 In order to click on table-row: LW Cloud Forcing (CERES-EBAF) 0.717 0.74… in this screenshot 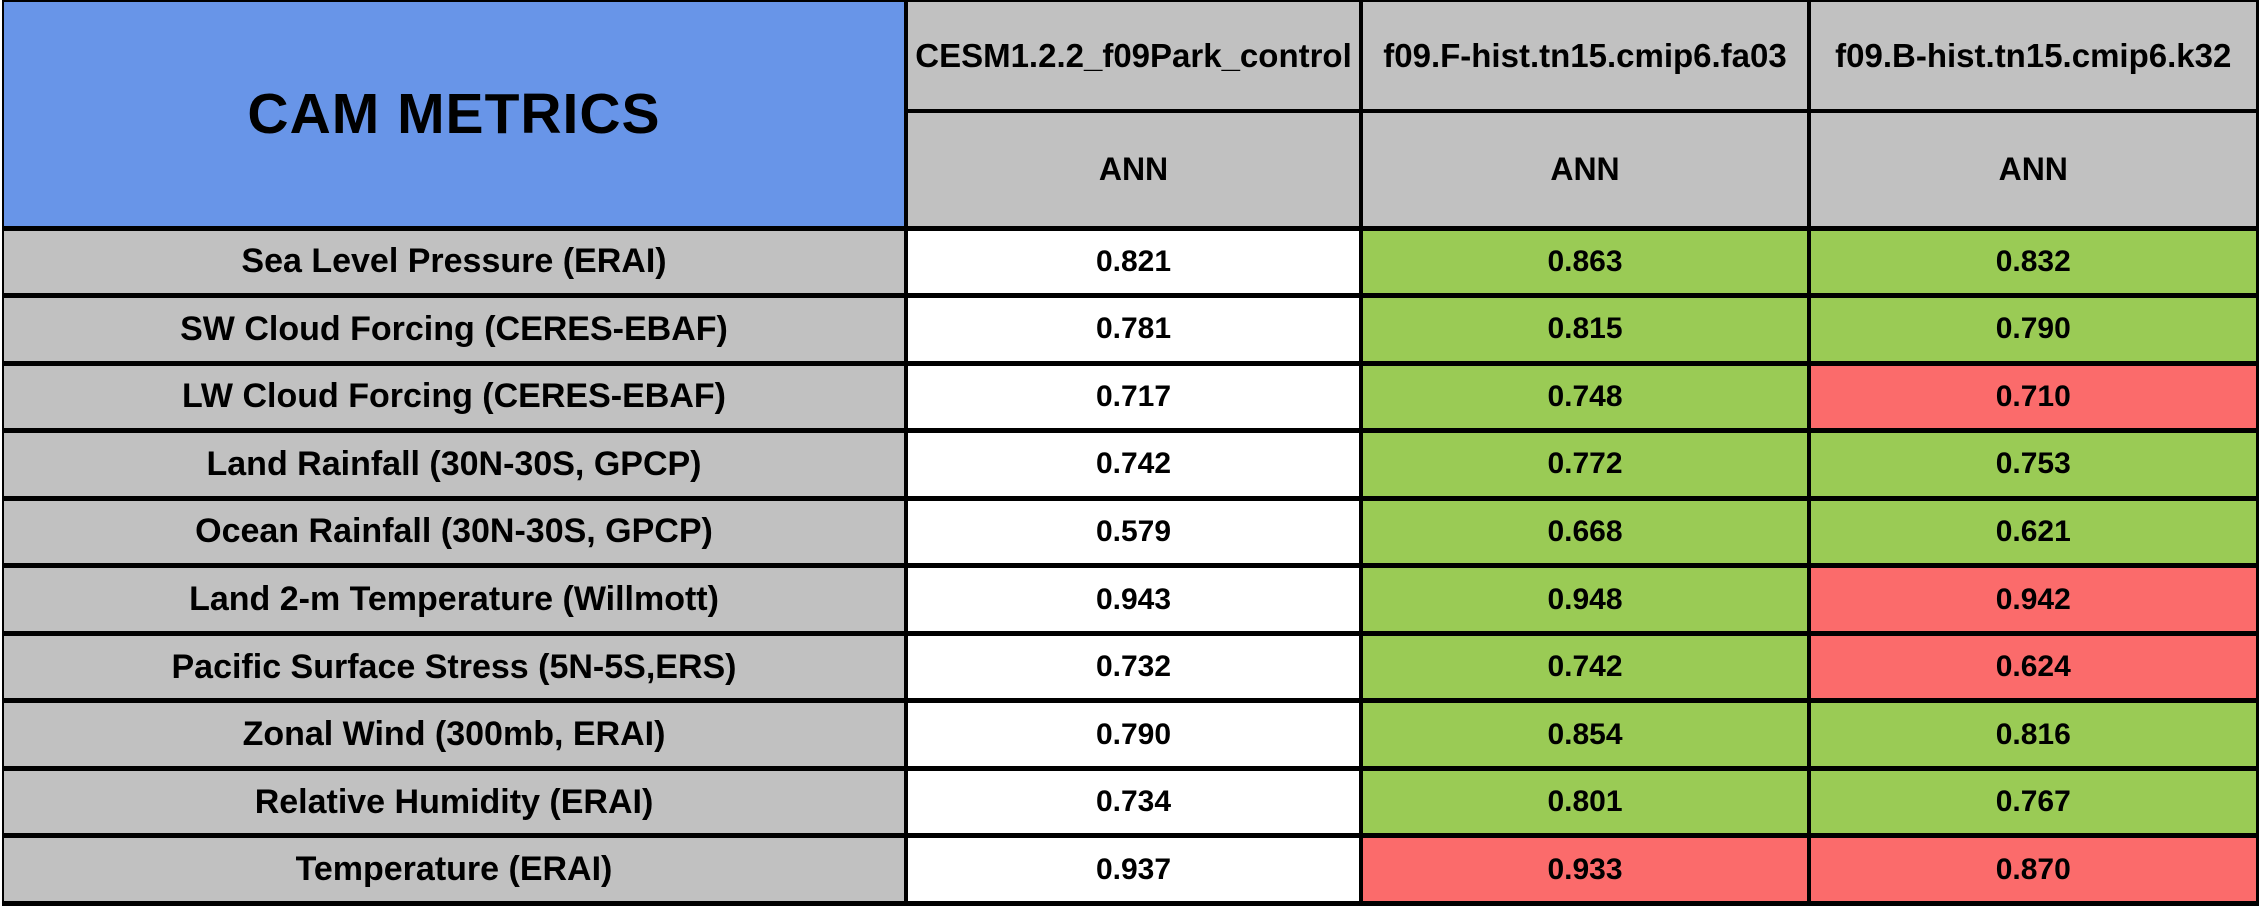, I will do `click(1130, 397)`.